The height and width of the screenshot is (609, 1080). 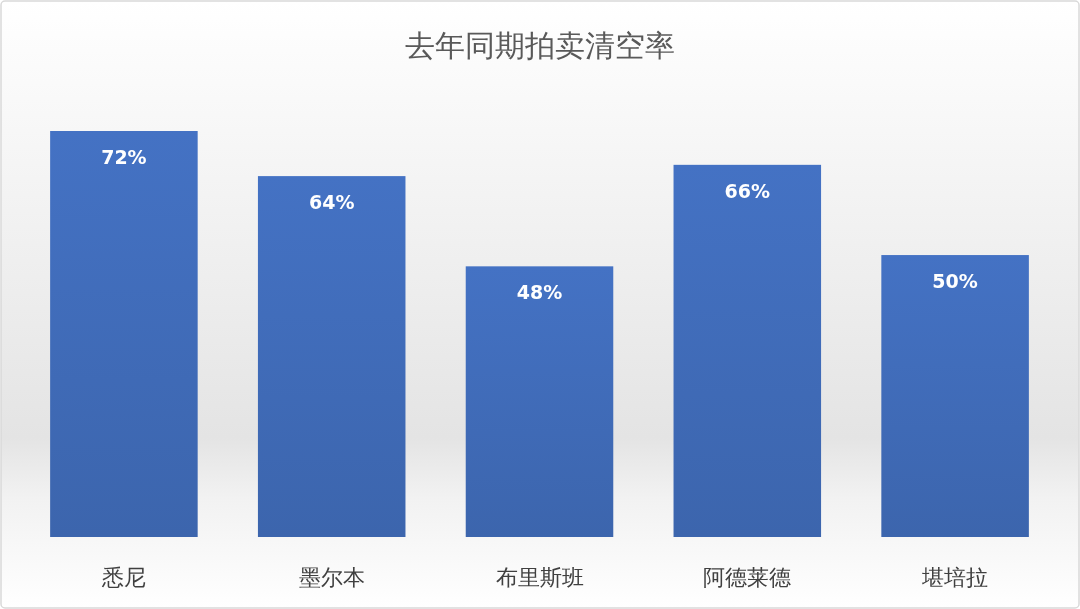 What do you see at coordinates (539, 292) in the screenshot?
I see `data-label: 48%` at bounding box center [539, 292].